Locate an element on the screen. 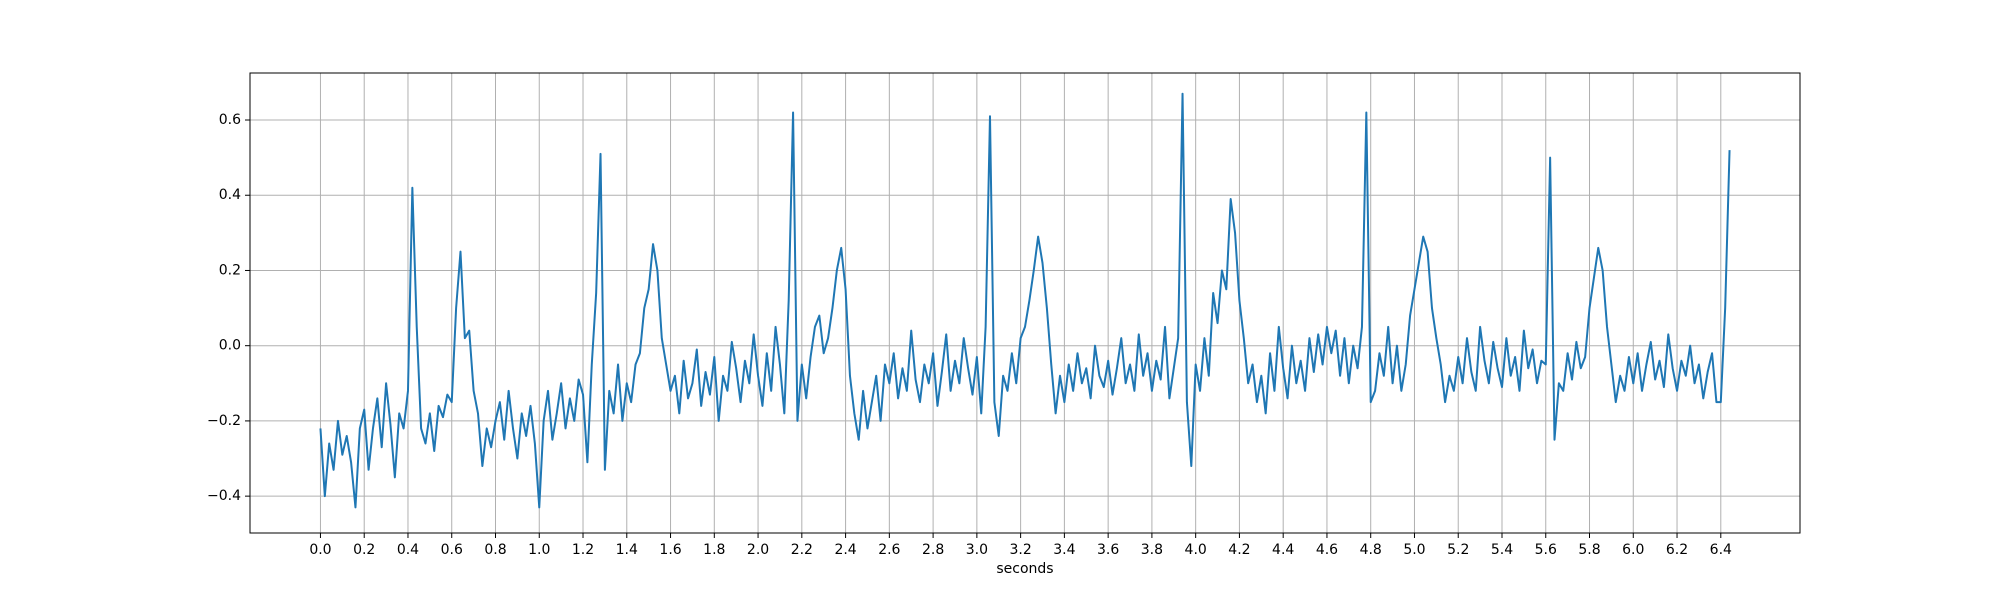 This screenshot has height=600, width=2000. x-tick-label: 3.0 is located at coordinates (977, 550).